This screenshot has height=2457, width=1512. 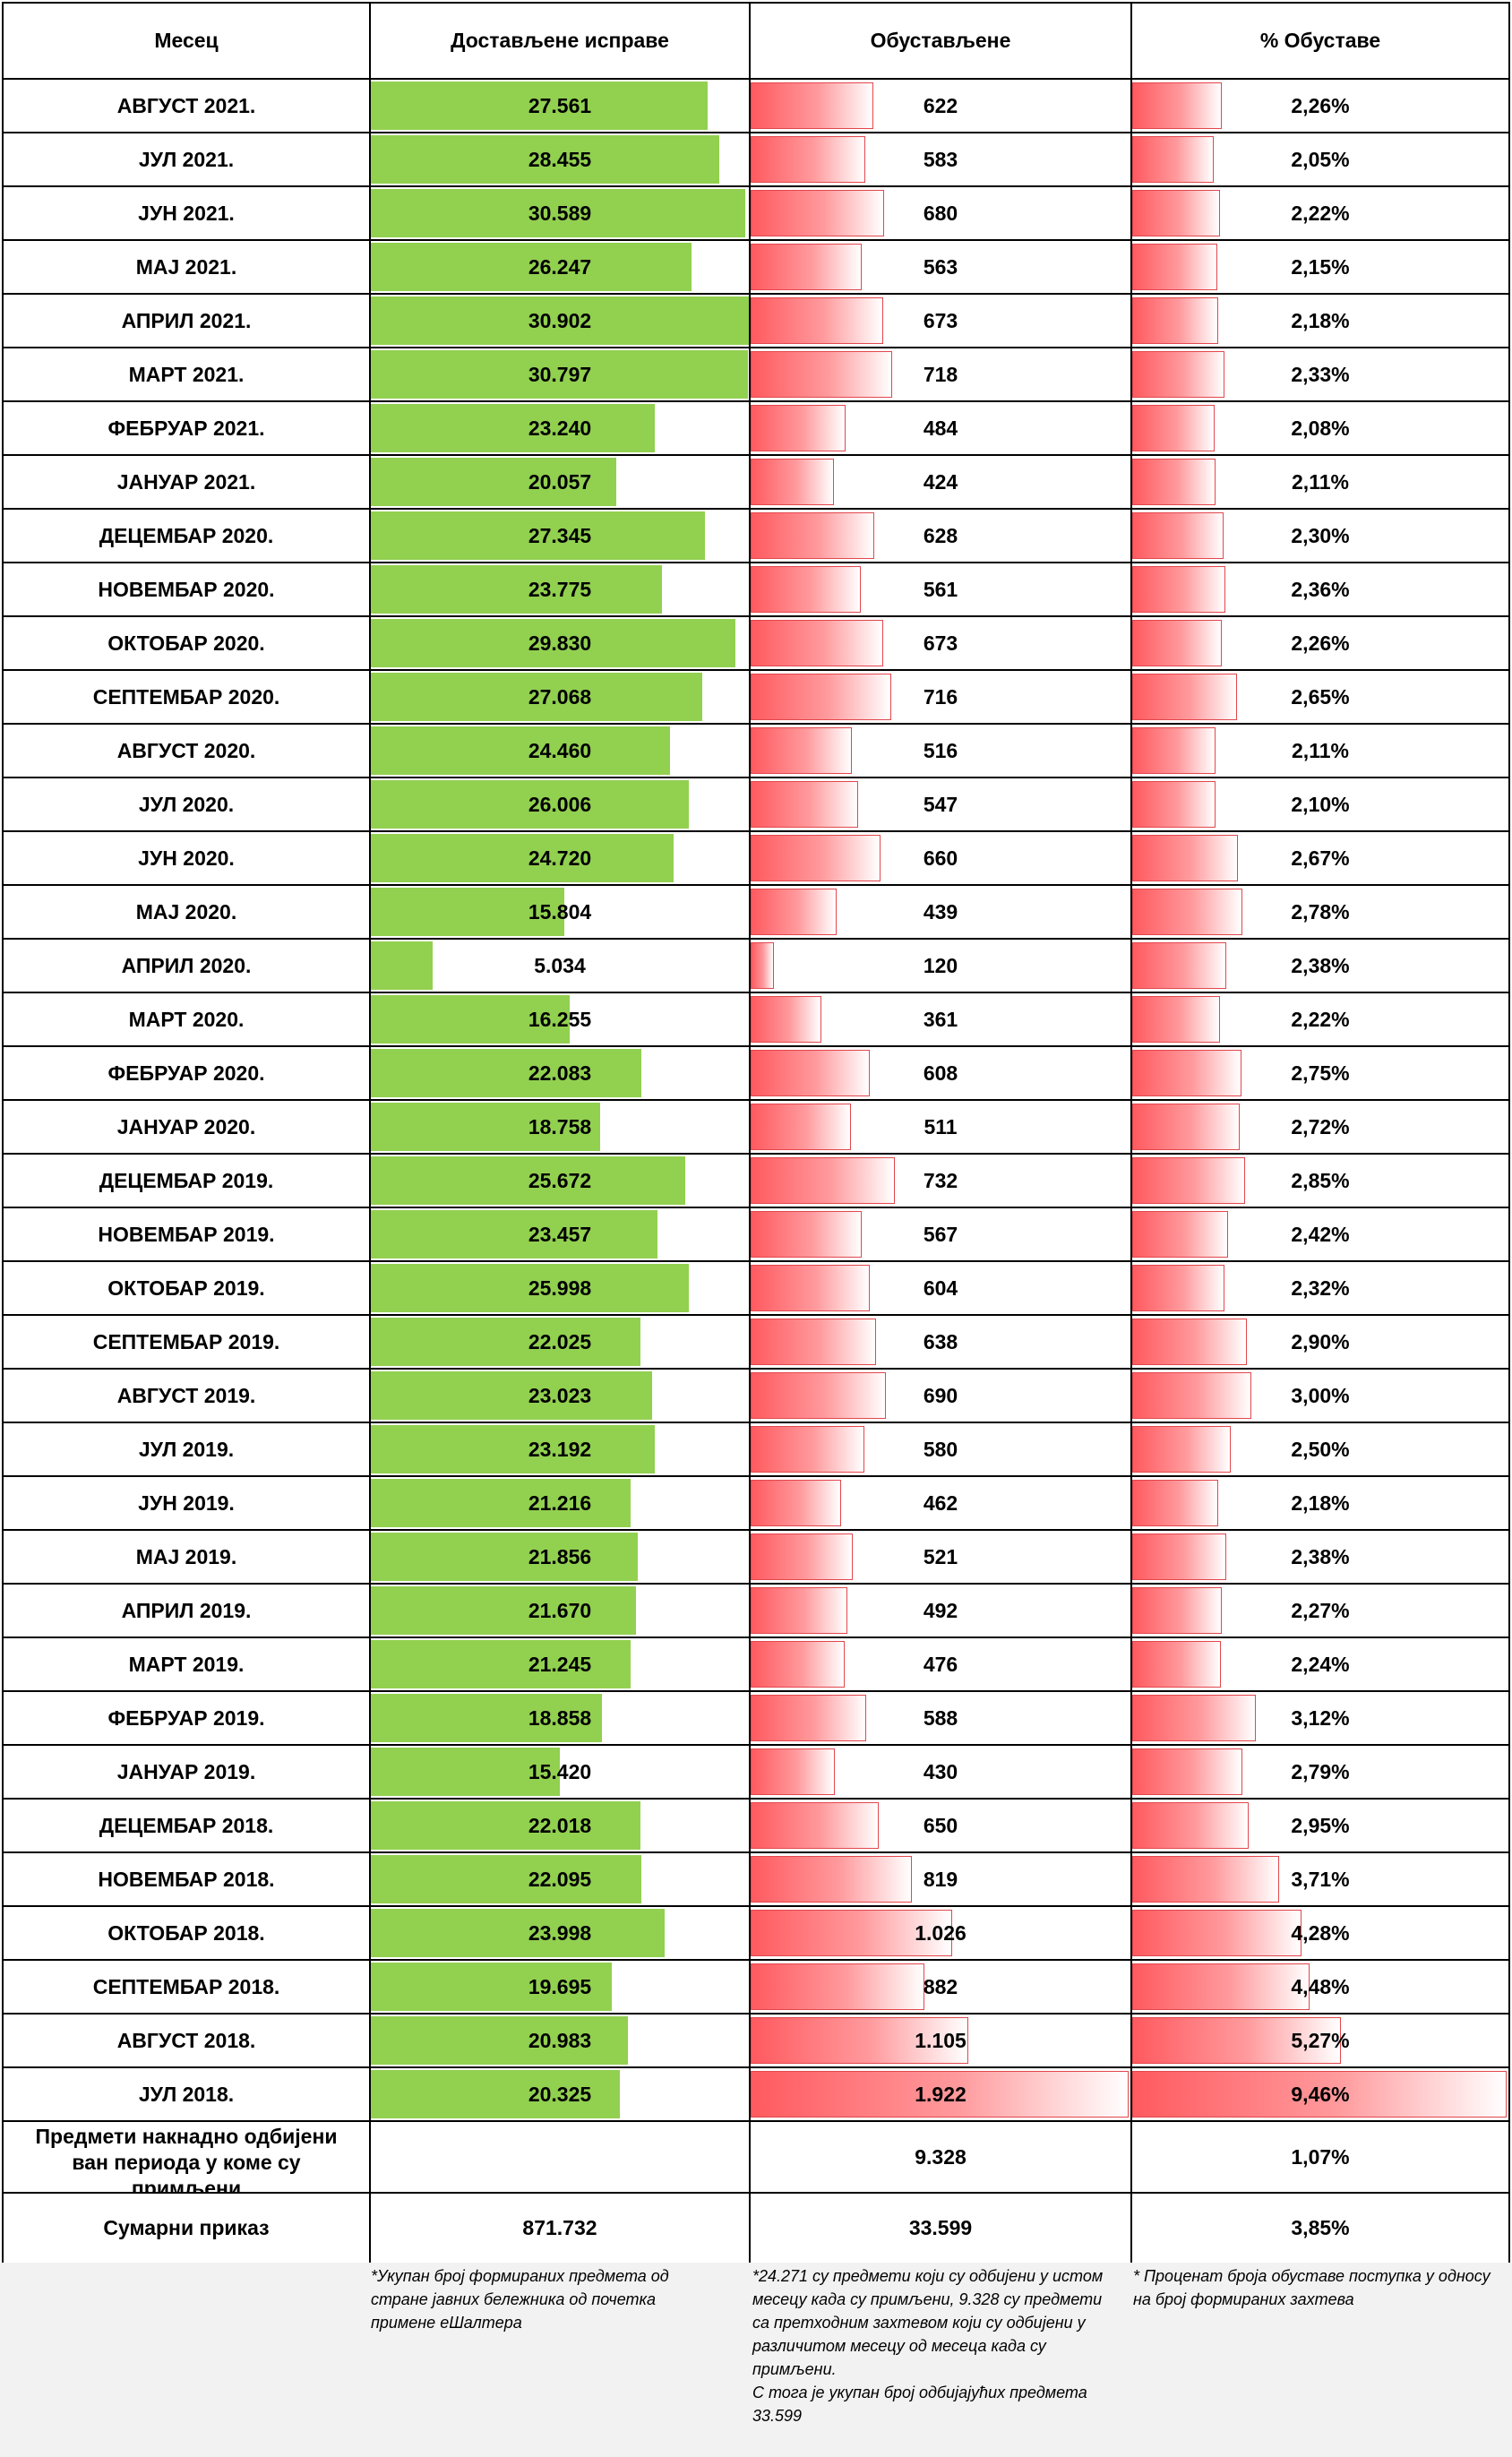 I want to click on suspended-value: 476, so click(x=941, y=1664).